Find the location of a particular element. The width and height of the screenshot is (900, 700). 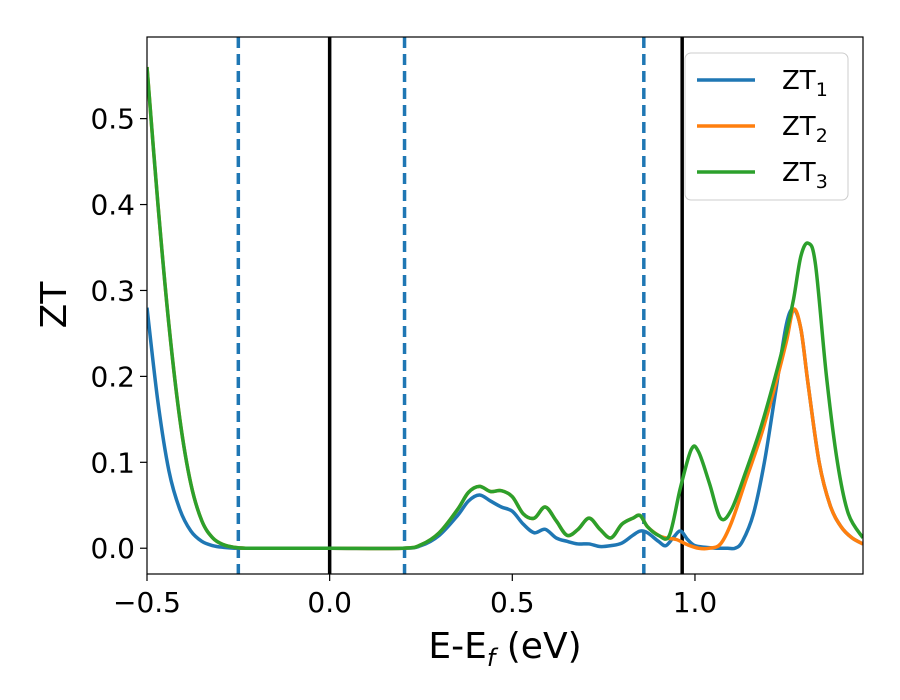

legend-box is located at coordinates (766, 126).